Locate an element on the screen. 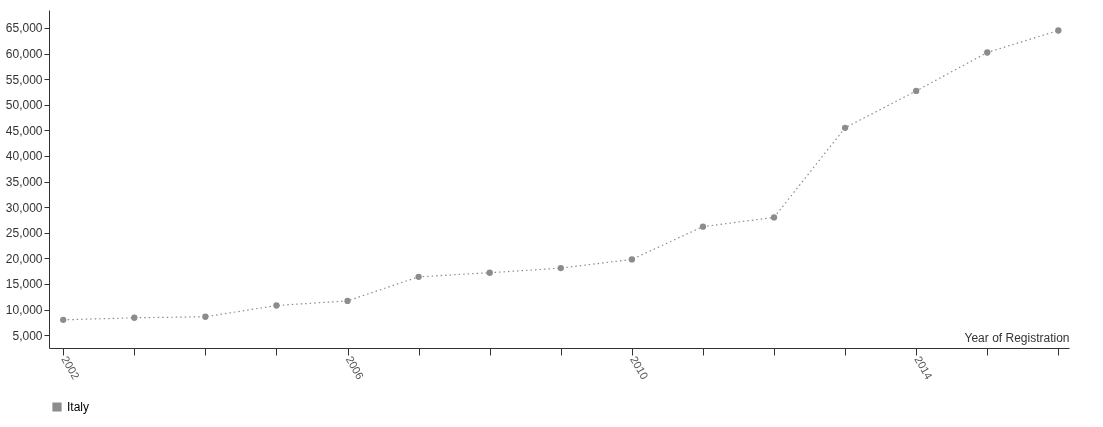 The width and height of the screenshot is (1103, 427). x-axis-title: Year of Registration is located at coordinates (1017, 337).